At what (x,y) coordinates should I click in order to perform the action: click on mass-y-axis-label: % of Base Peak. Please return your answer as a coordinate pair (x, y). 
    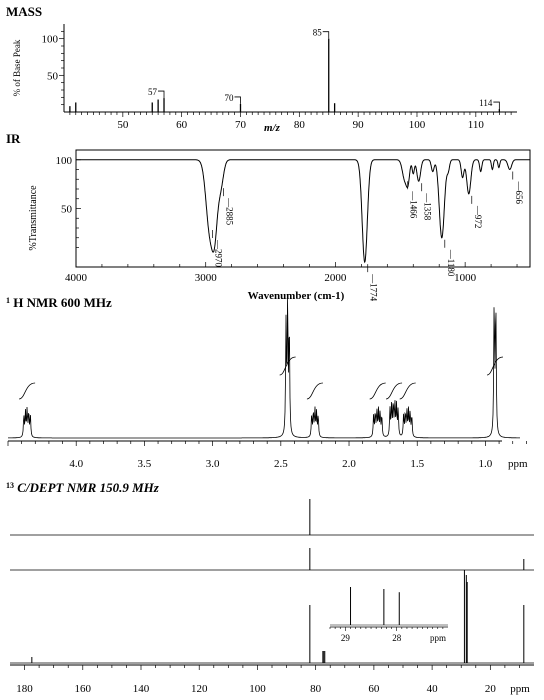
    Looking at the image, I should click on (17, 67).